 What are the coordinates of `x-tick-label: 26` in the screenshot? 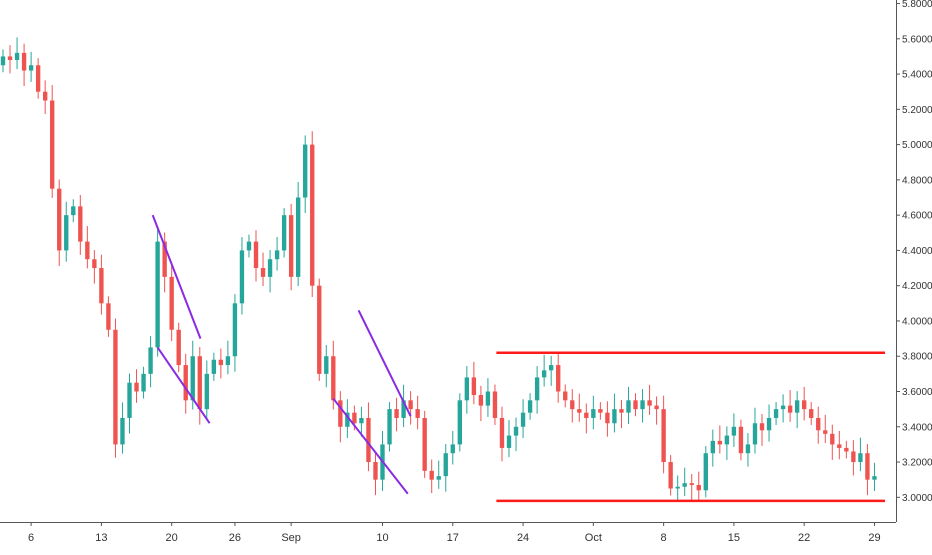 It's located at (235, 538).